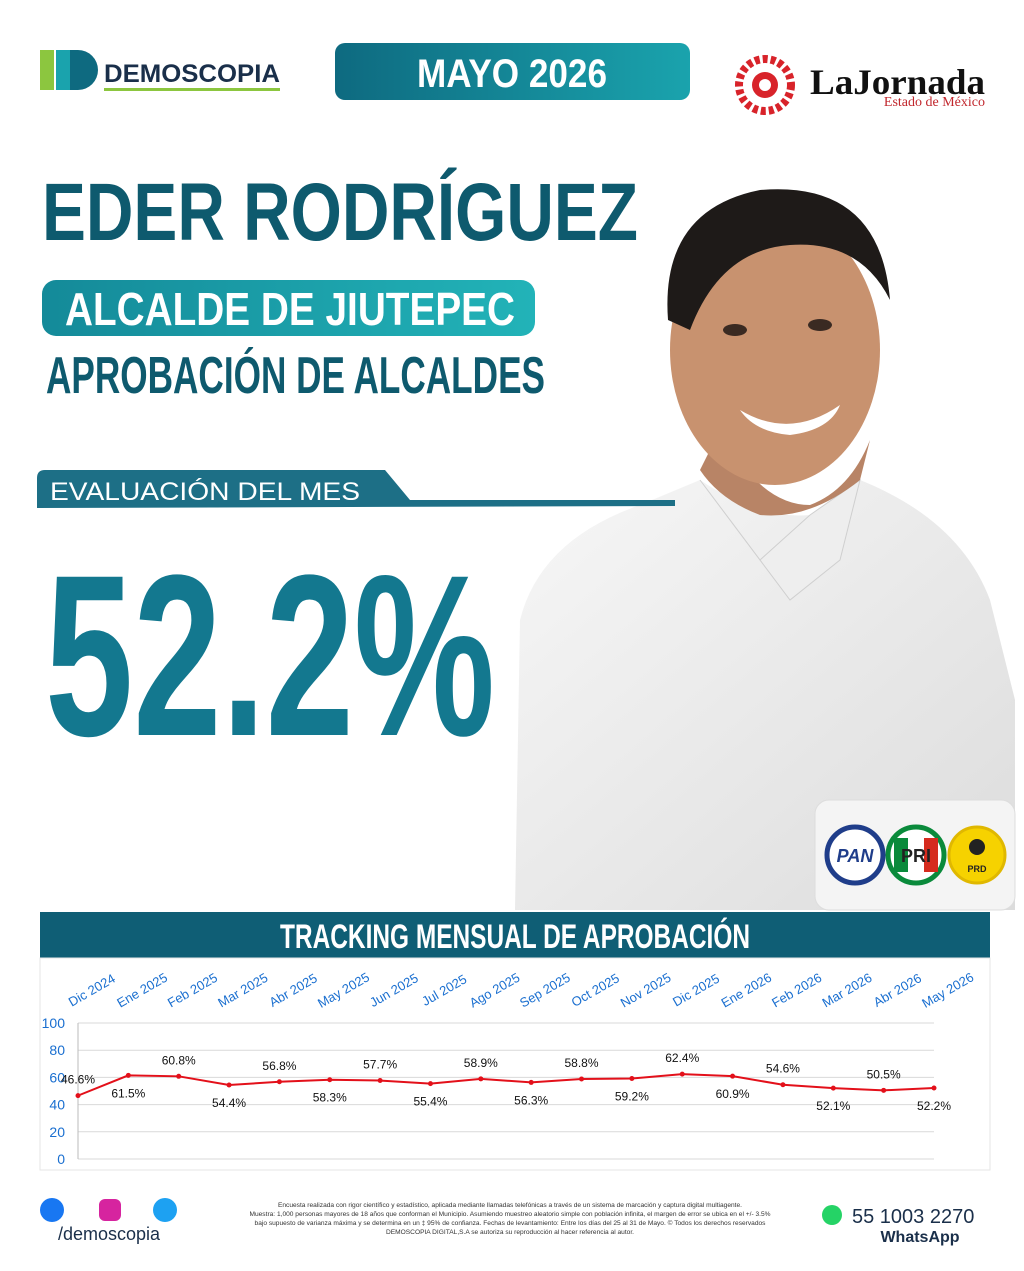 The height and width of the screenshot is (1271, 1024). What do you see at coordinates (430, 1102) in the screenshot?
I see `data-label: 55.4%` at bounding box center [430, 1102].